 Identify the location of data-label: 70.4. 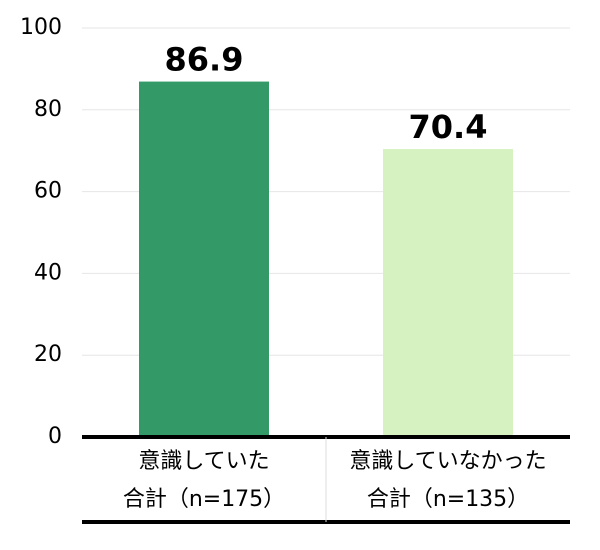
(448, 127).